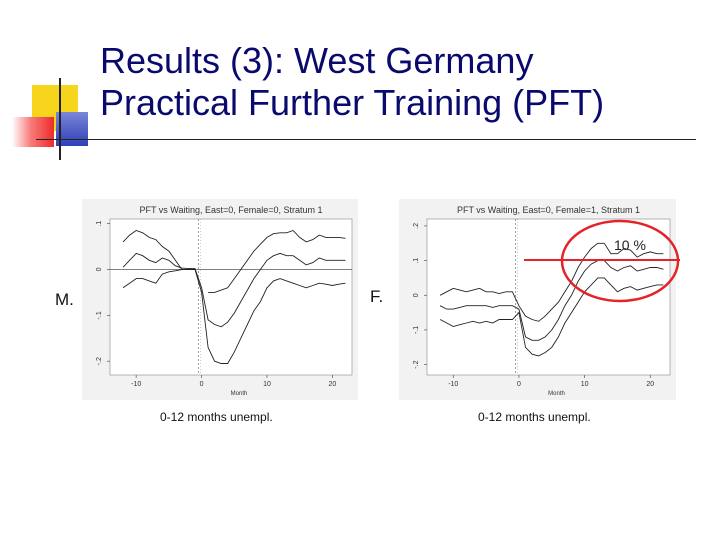 Image resolution: width=720 pixels, height=540 pixels. Describe the element at coordinates (216, 417) in the screenshot. I see `left-caption: 0-12 months unempl.` at that location.